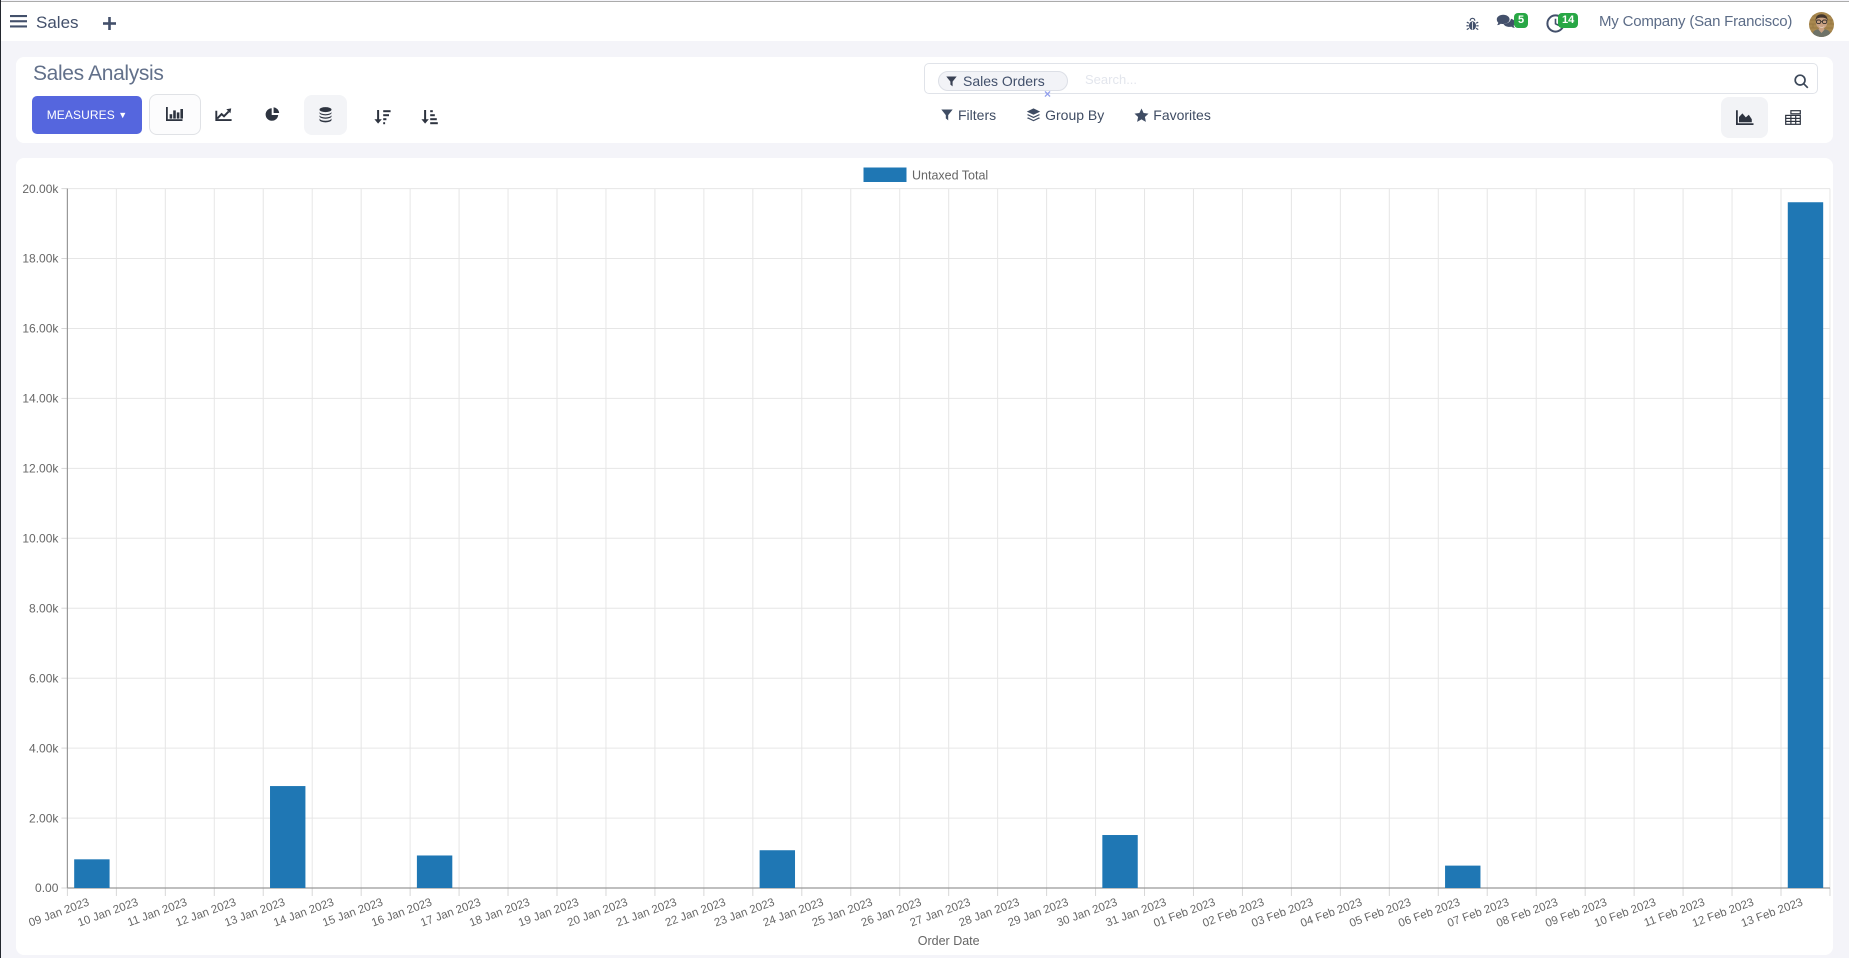 The image size is (1849, 958). I want to click on svg-text: 8.00k, so click(44, 608).